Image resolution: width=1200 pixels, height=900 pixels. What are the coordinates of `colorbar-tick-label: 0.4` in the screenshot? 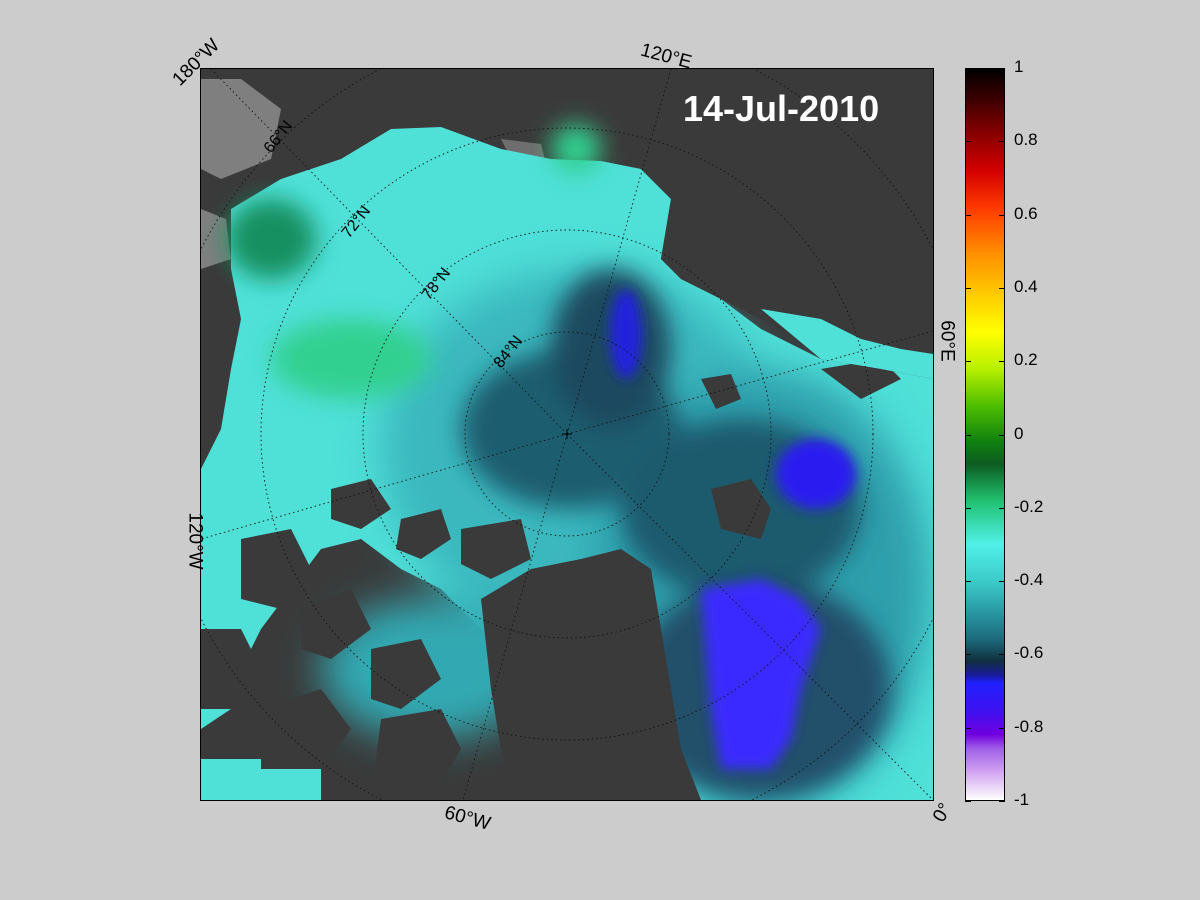 It's located at (1026, 286).